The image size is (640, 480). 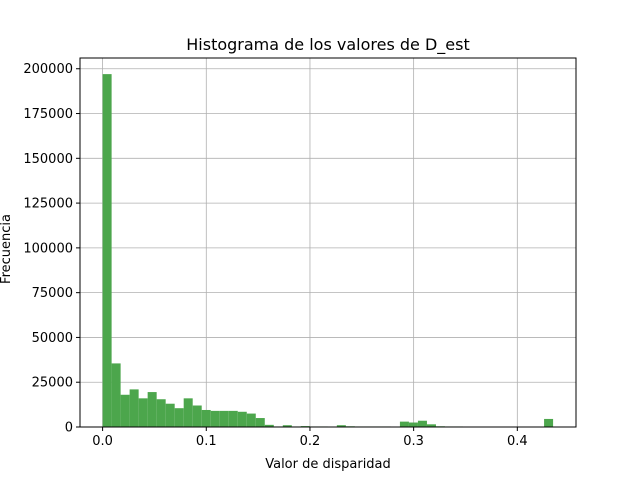 What do you see at coordinates (48, 69) in the screenshot?
I see `y-tick-label: 200000` at bounding box center [48, 69].